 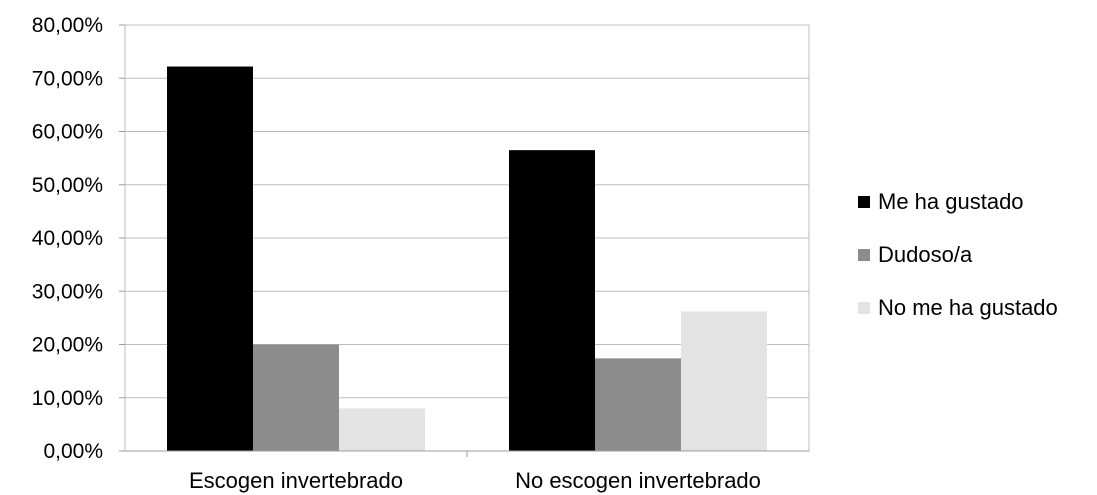 What do you see at coordinates (67, 25) in the screenshot?
I see `y-tick-label: 80,00%` at bounding box center [67, 25].